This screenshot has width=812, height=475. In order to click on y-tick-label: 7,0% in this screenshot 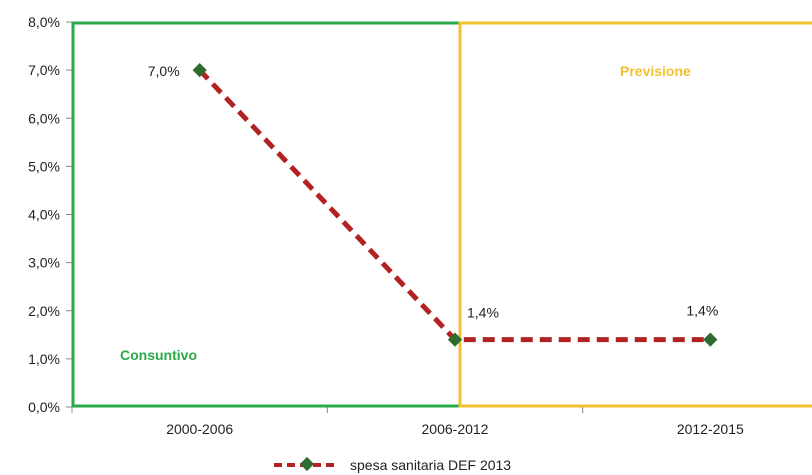, I will do `click(44, 70)`.